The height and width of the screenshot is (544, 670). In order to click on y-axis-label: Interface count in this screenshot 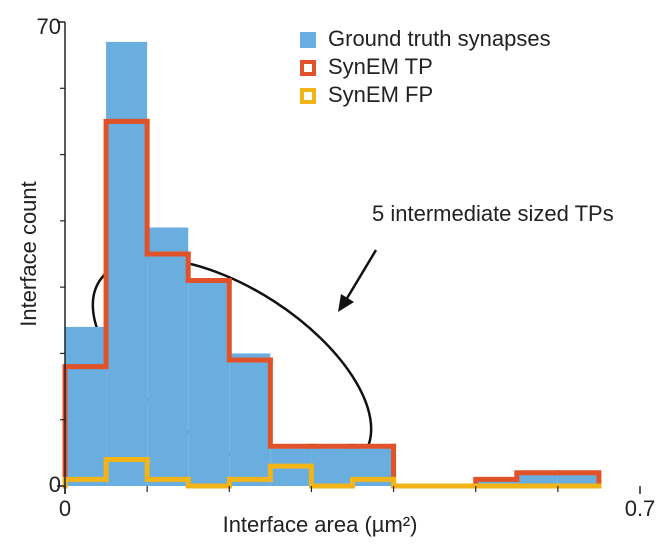, I will do `click(28, 254)`.